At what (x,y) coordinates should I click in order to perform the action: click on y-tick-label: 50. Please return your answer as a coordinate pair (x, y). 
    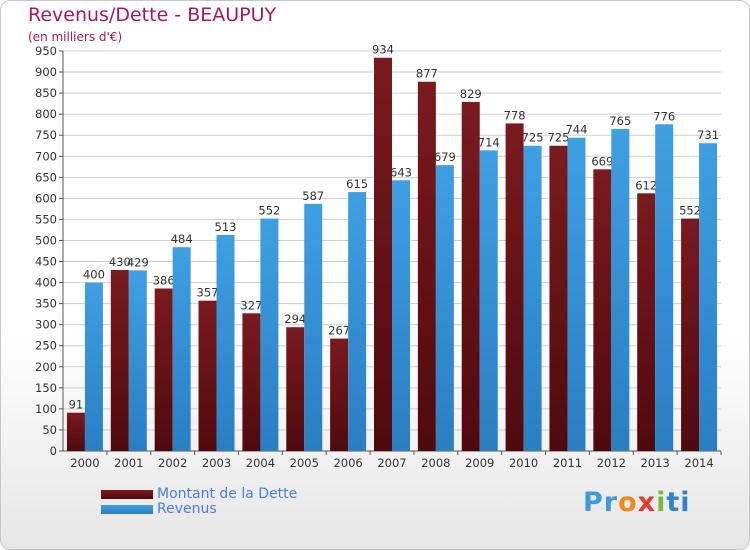
    Looking at the image, I should click on (49, 430).